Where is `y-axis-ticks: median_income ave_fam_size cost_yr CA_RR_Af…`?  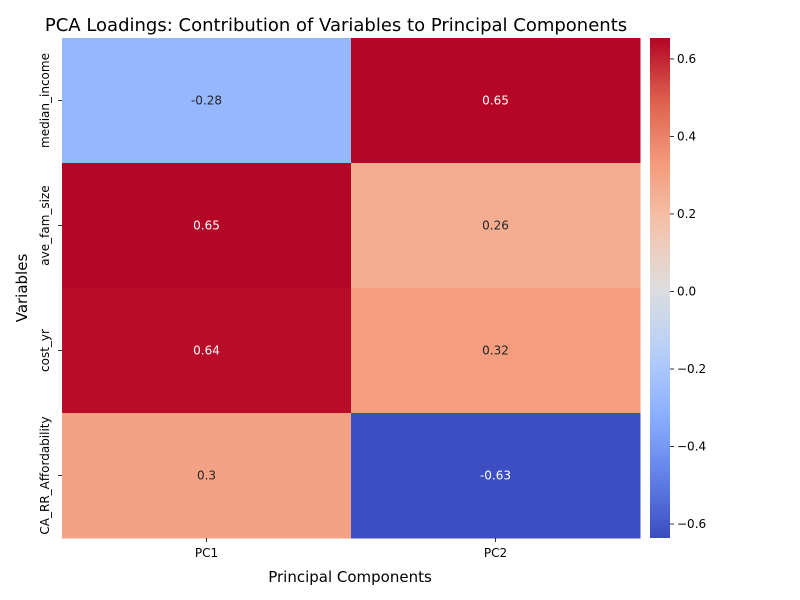
y-axis-ticks: median_income ave_fam_size cost_yr CA_RR_Af… is located at coordinates (50, 294).